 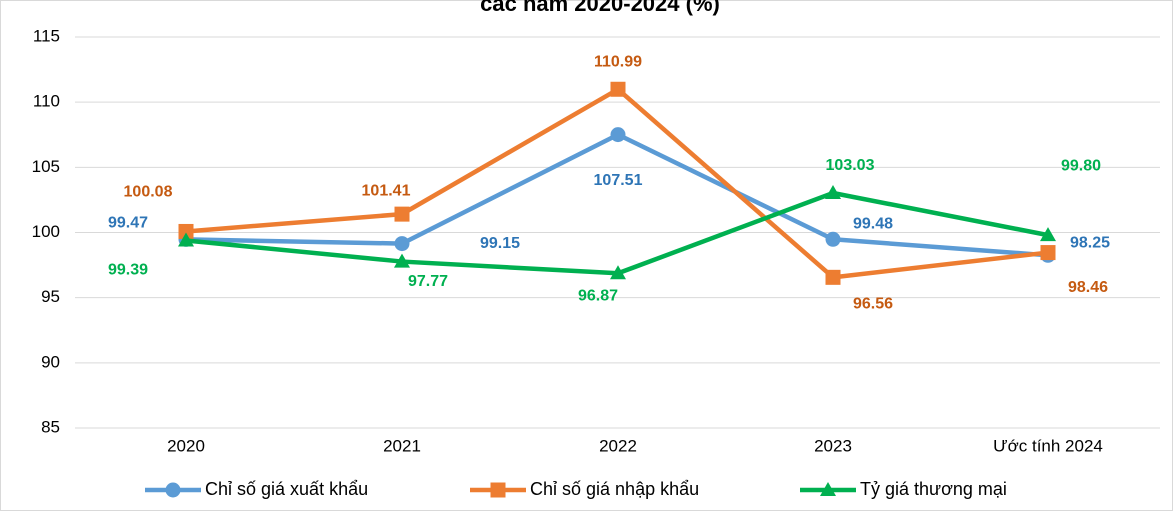 What do you see at coordinates (402, 445) in the screenshot?
I see `x-tick-label: 2021` at bounding box center [402, 445].